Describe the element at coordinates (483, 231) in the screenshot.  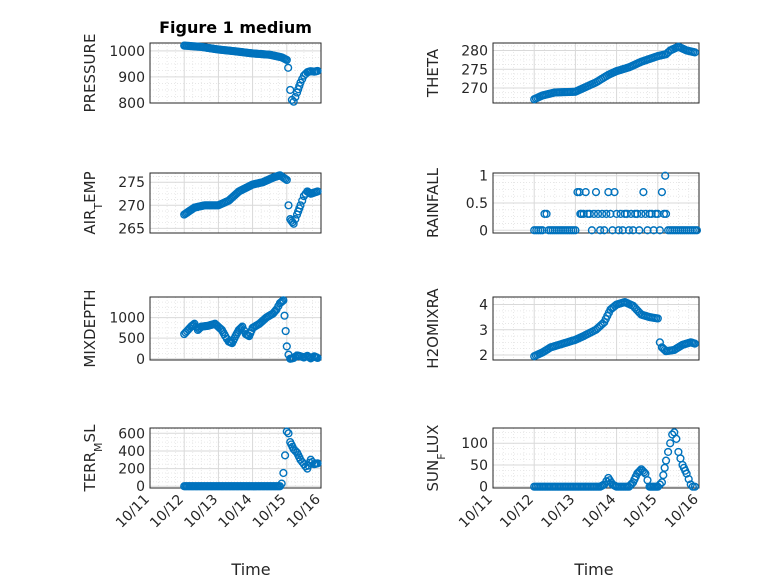
I see `rainfall-y-tick-label: 0` at that location.